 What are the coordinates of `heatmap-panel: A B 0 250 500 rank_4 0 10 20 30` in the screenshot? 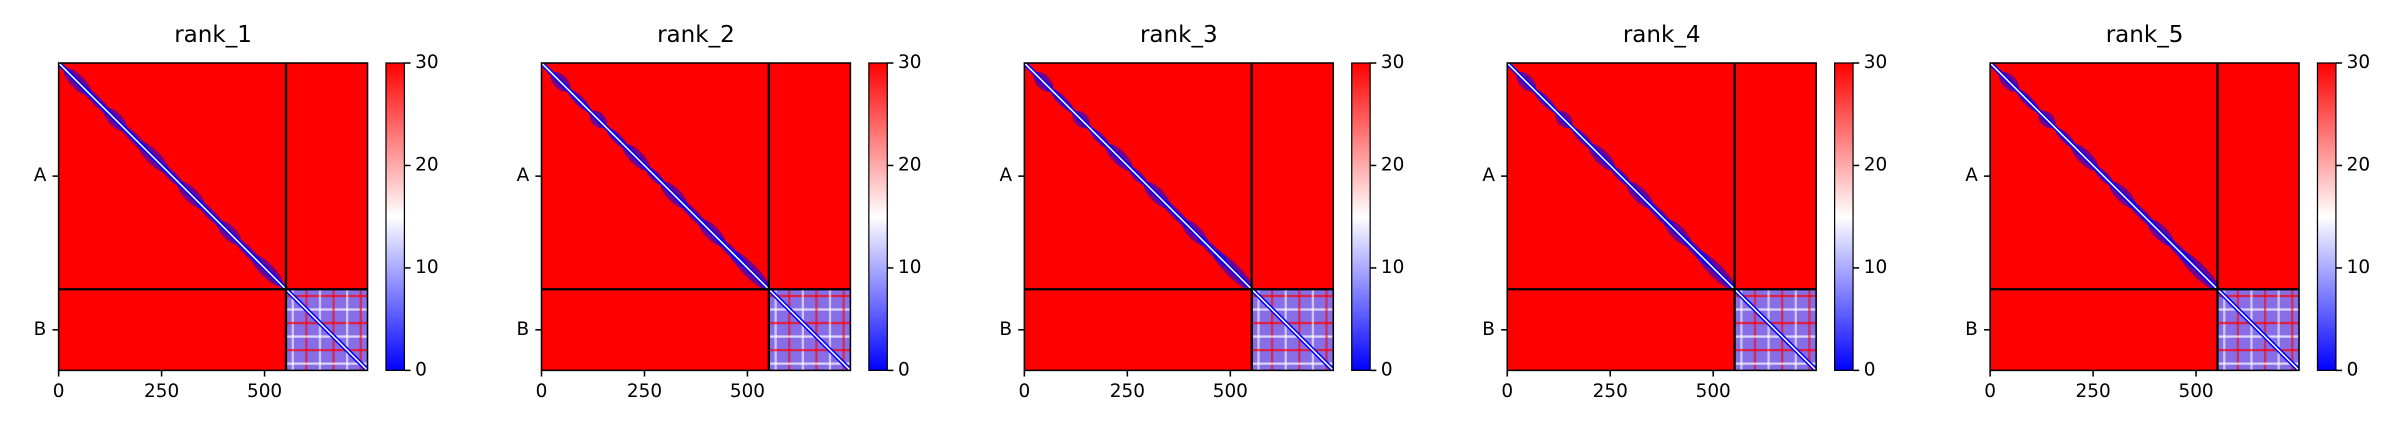 It's located at (1684, 212).